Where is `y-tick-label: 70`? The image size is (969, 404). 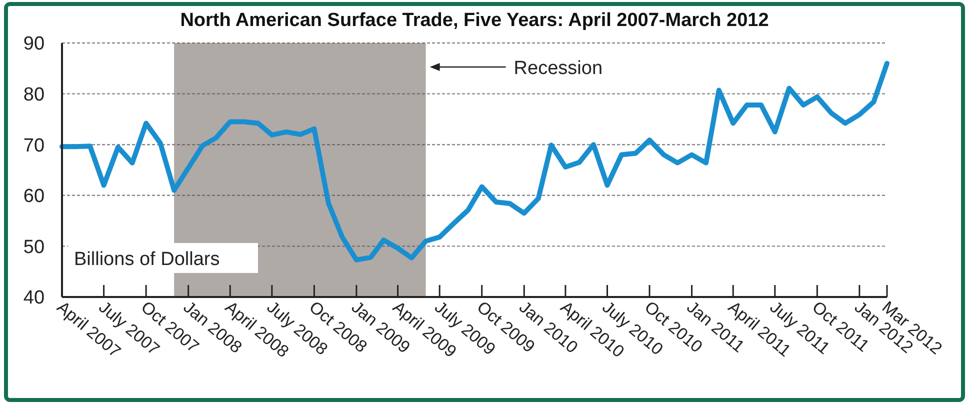 y-tick-label: 70 is located at coordinates (34, 145).